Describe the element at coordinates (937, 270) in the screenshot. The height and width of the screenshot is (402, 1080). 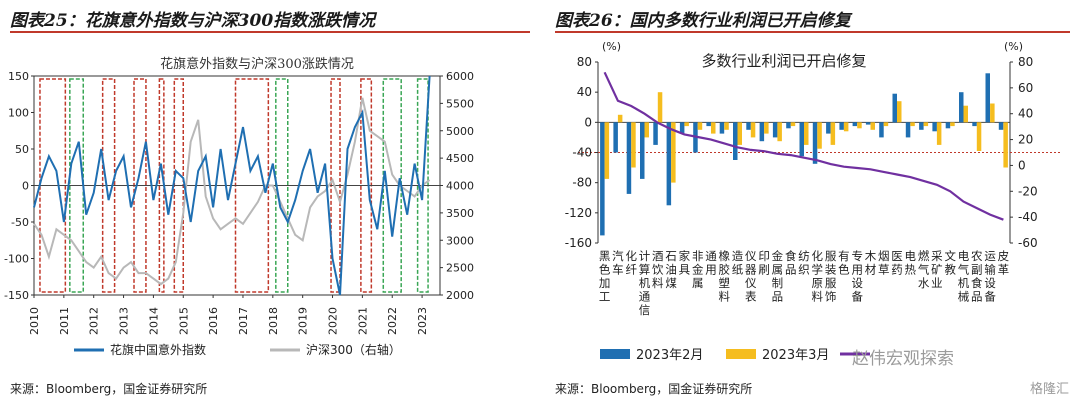
I see `category-label-char: 矿` at that location.